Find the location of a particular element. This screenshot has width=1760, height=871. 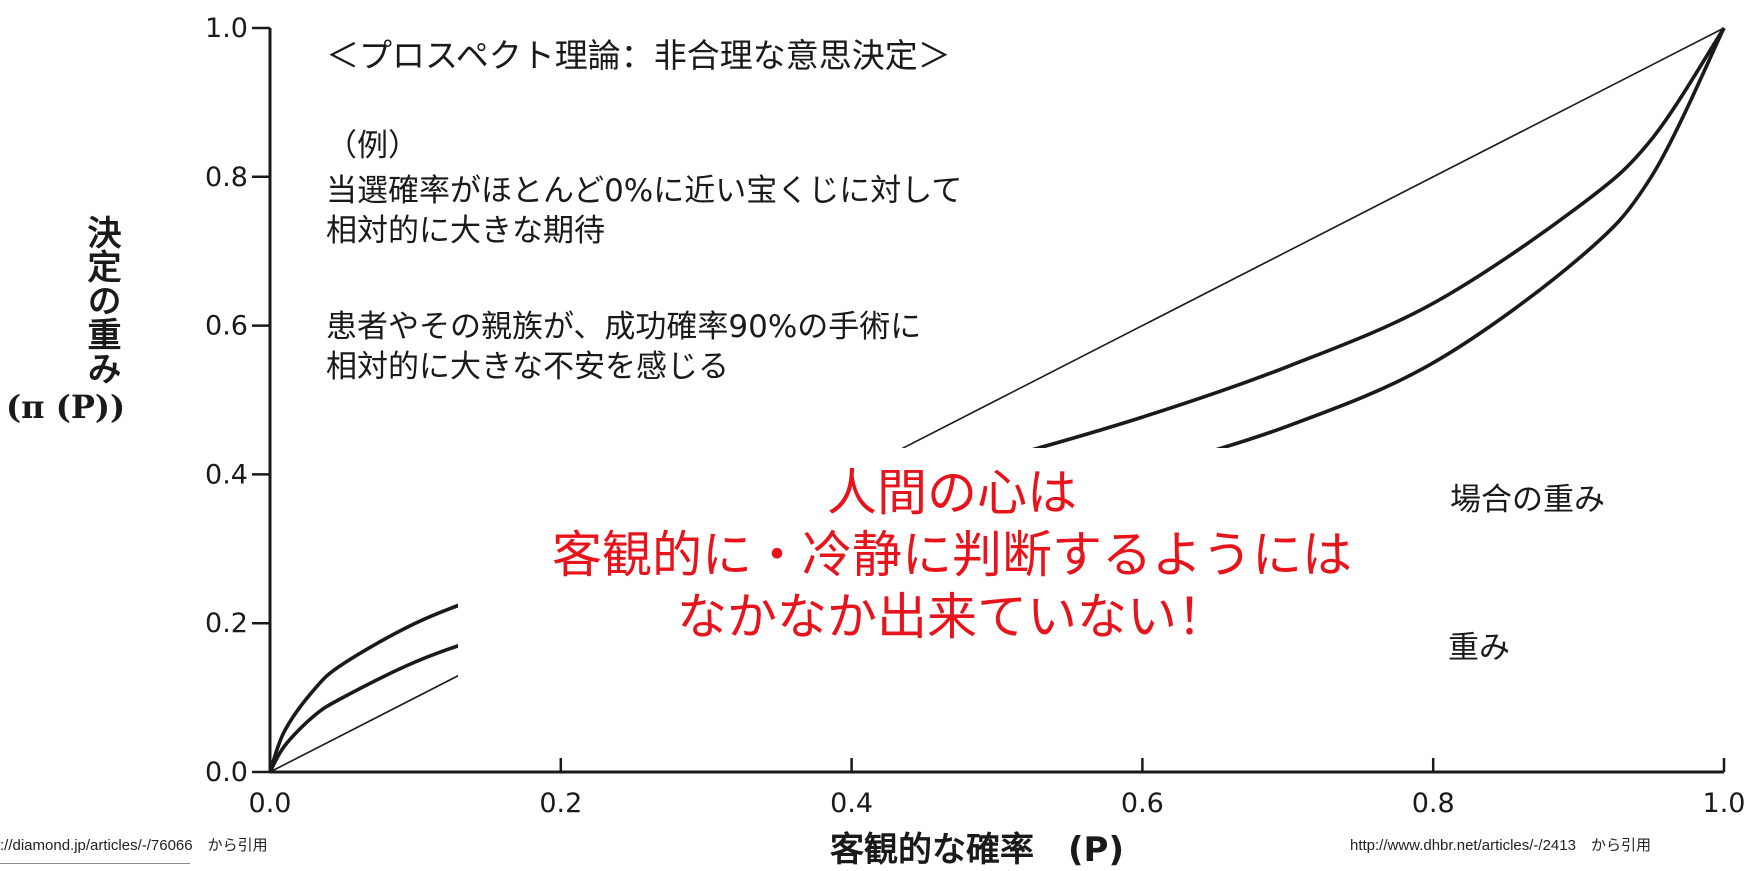

example-heading: （例） is located at coordinates (372, 146).